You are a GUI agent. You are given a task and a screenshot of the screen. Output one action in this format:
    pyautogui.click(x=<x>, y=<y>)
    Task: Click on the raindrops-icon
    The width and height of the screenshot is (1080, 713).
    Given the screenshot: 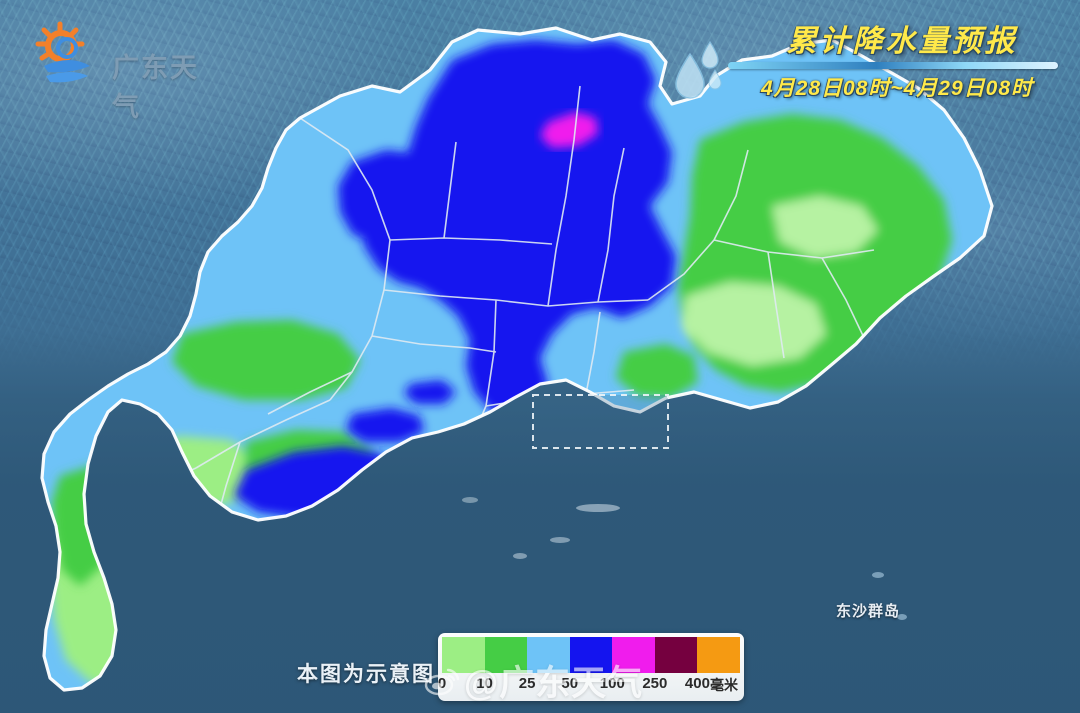 What is the action you would take?
    pyautogui.click(x=698, y=69)
    